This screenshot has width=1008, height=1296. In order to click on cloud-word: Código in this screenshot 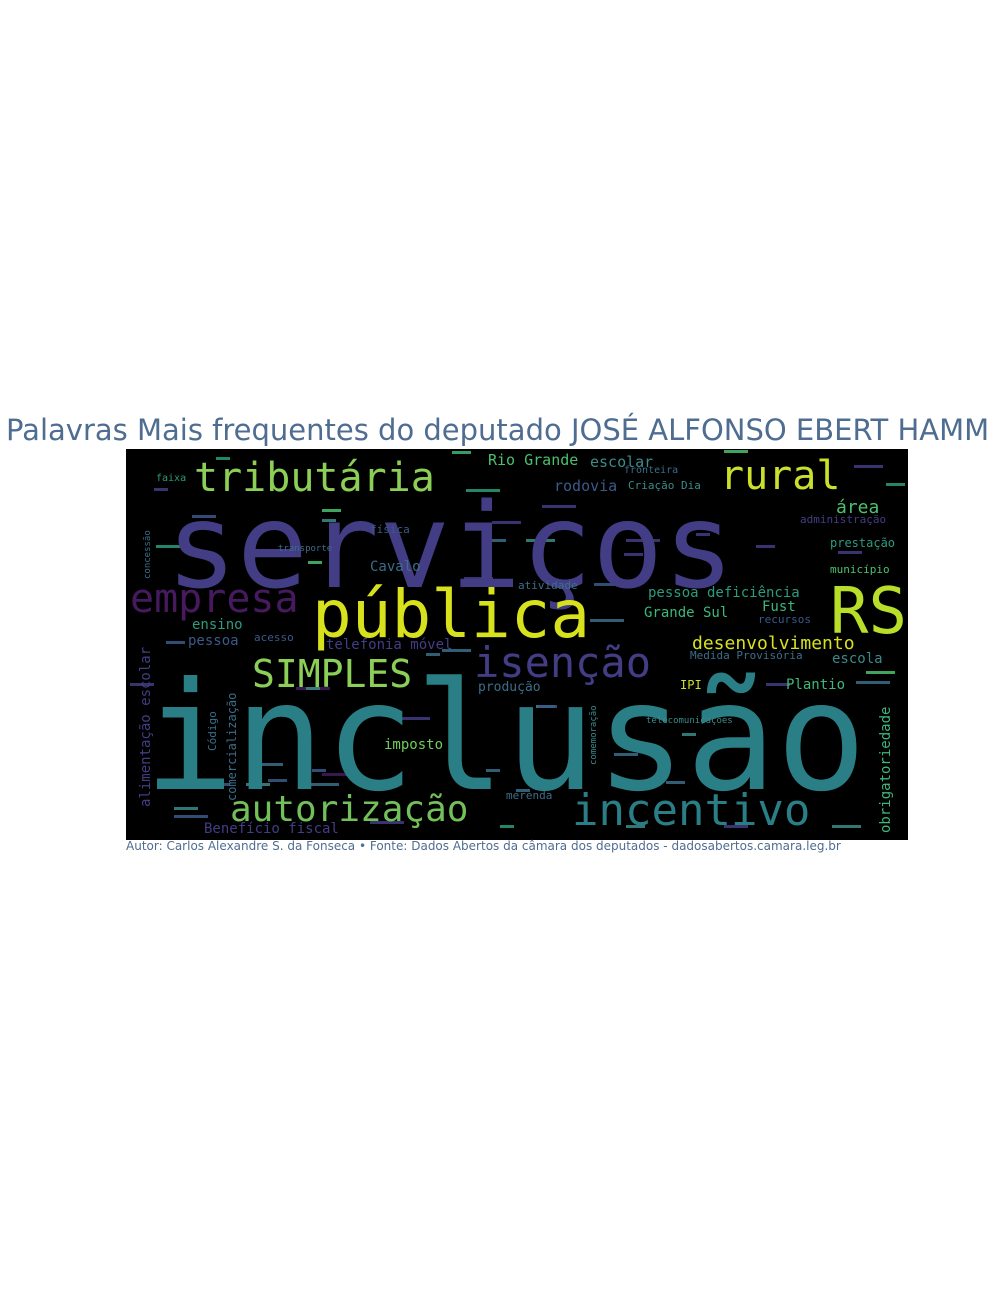, I will do `click(212, 731)`.